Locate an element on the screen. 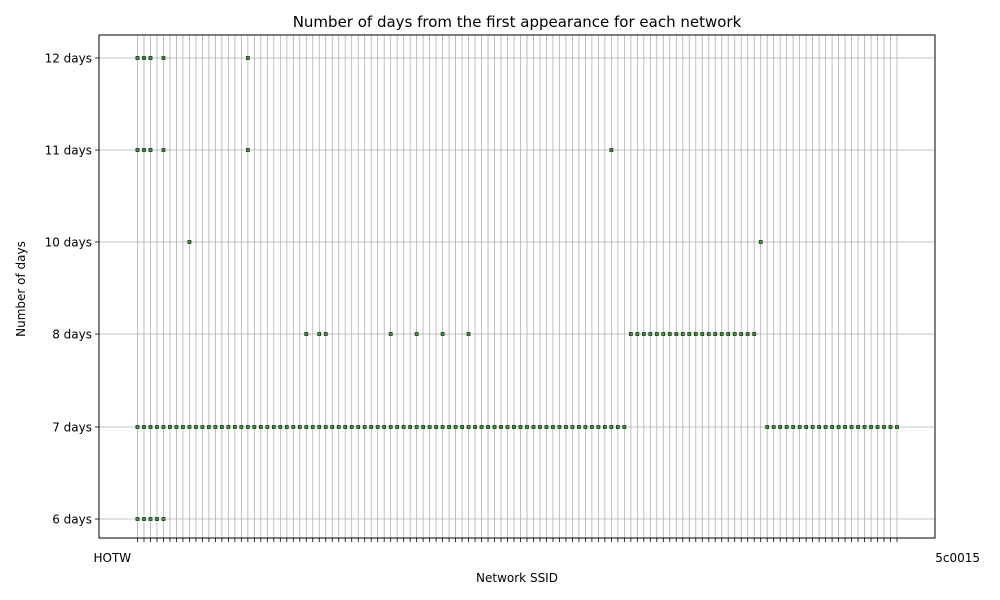 This screenshot has height=600, width=1000. y-tick-label: 12 days is located at coordinates (68, 59).